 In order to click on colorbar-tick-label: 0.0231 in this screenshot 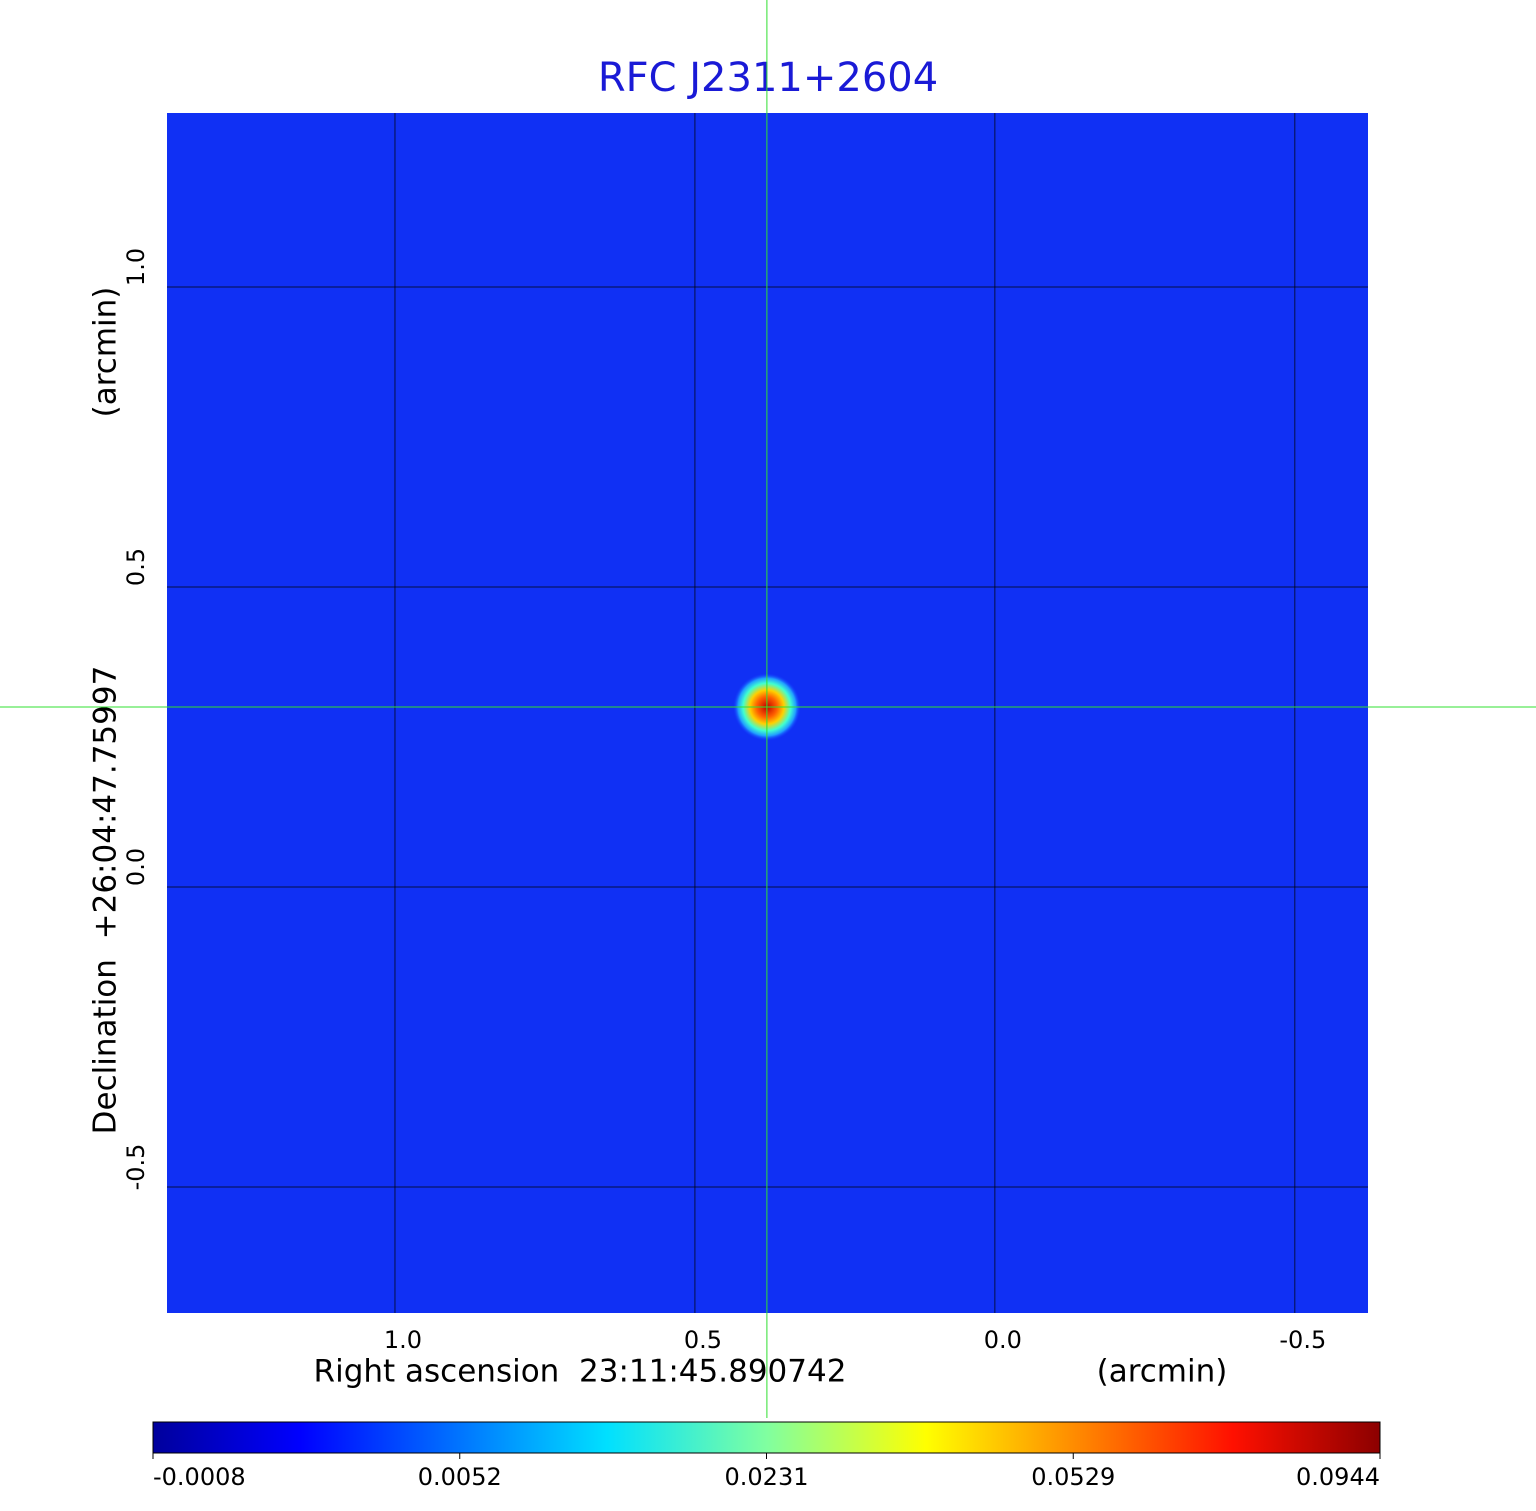, I will do `click(767, 1477)`.